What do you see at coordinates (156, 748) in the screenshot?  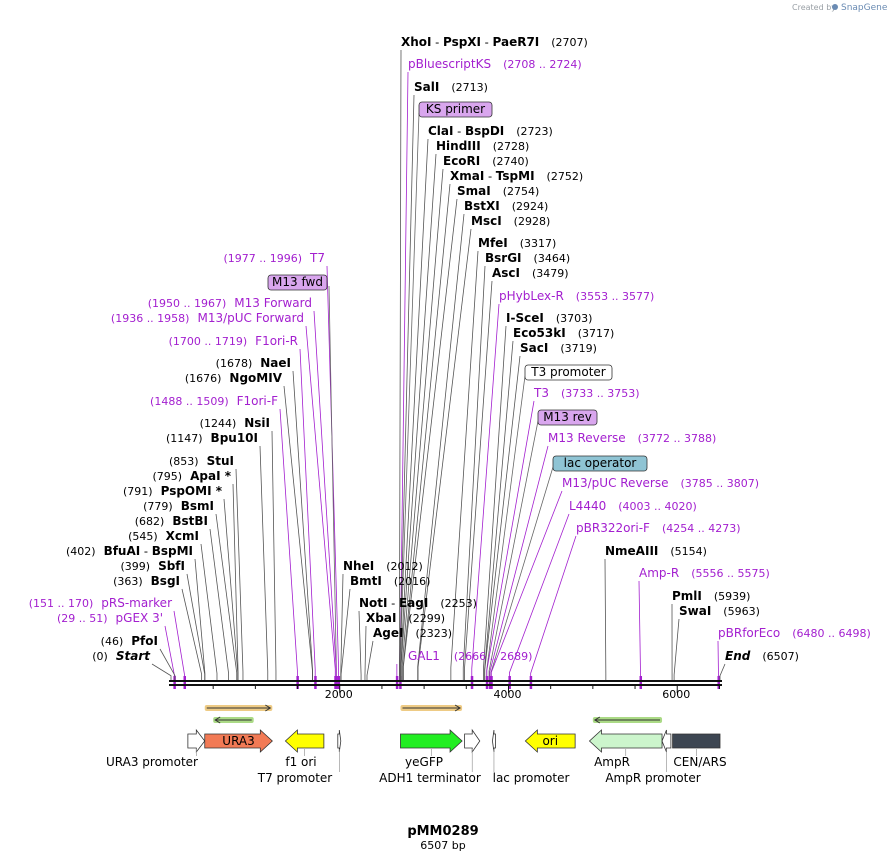 I see `feature-ura3-promoter: URA3 promoter` at bounding box center [156, 748].